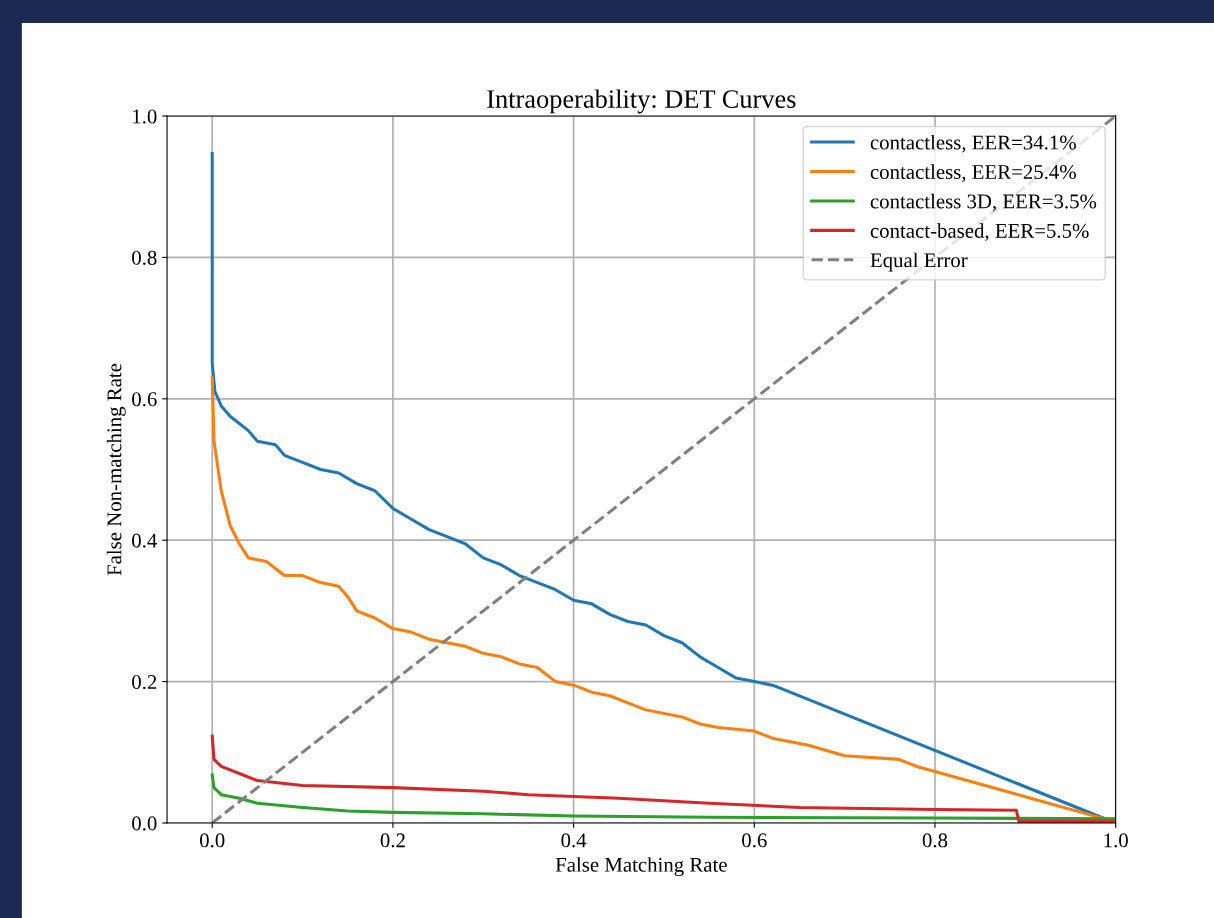  Describe the element at coordinates (641, 867) in the screenshot. I see `x-axis-title: False Matching Rate` at that location.